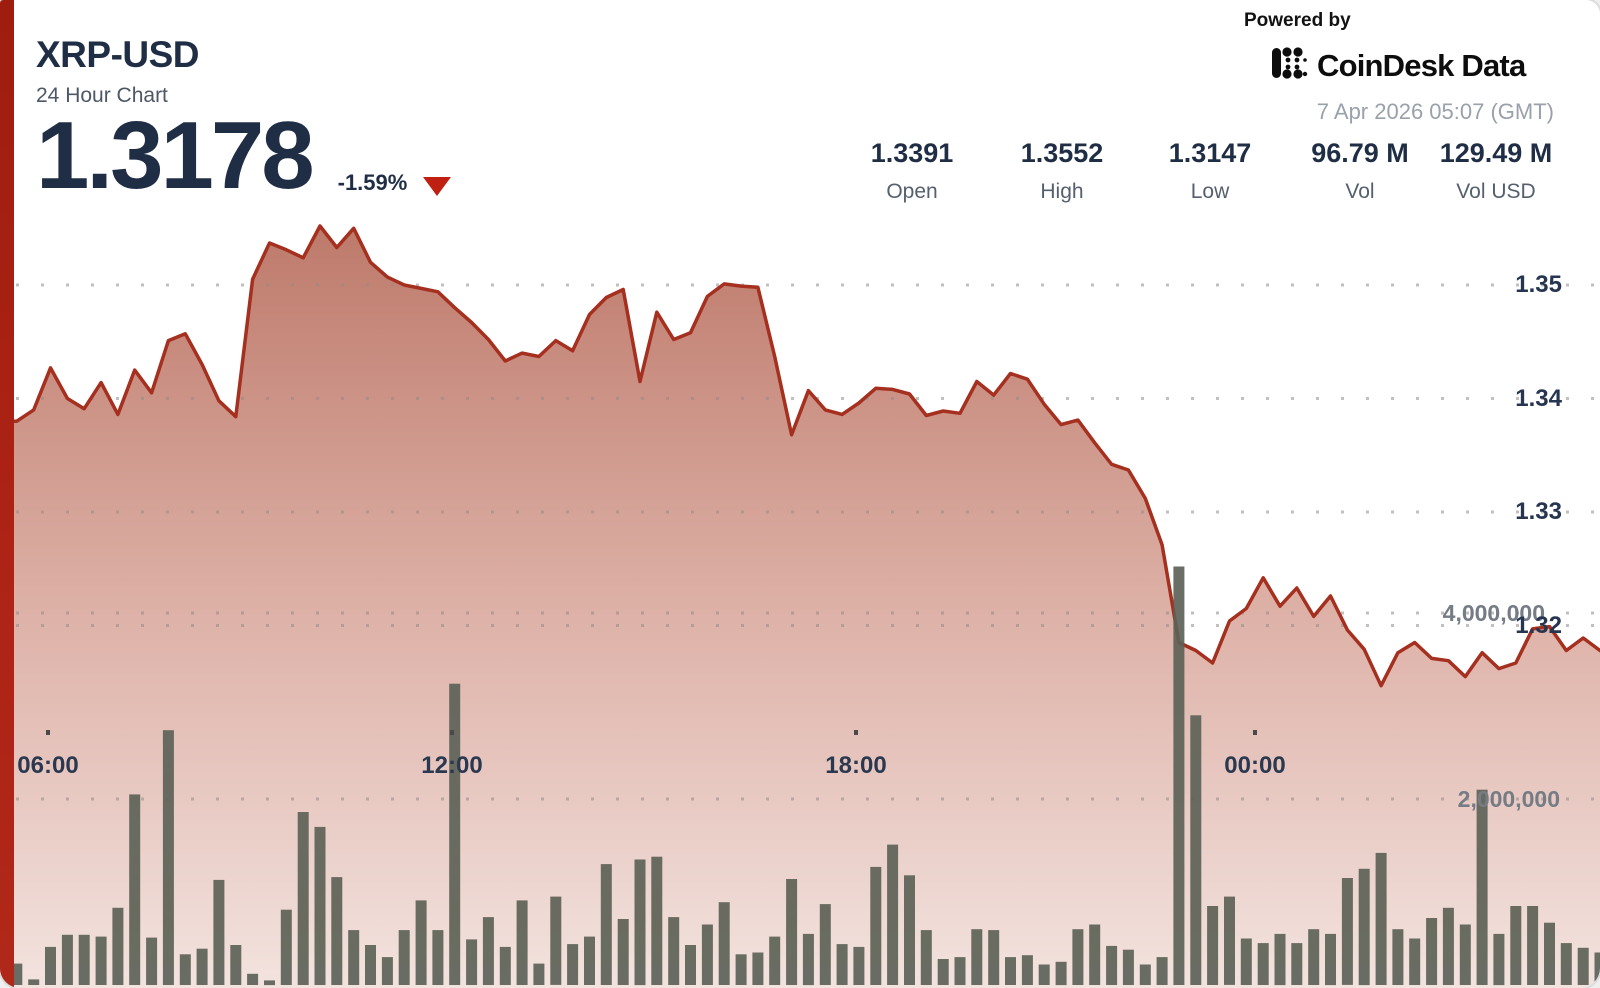 This screenshot has height=988, width=1600. I want to click on stat-high: 1.3552 High, so click(1062, 171).